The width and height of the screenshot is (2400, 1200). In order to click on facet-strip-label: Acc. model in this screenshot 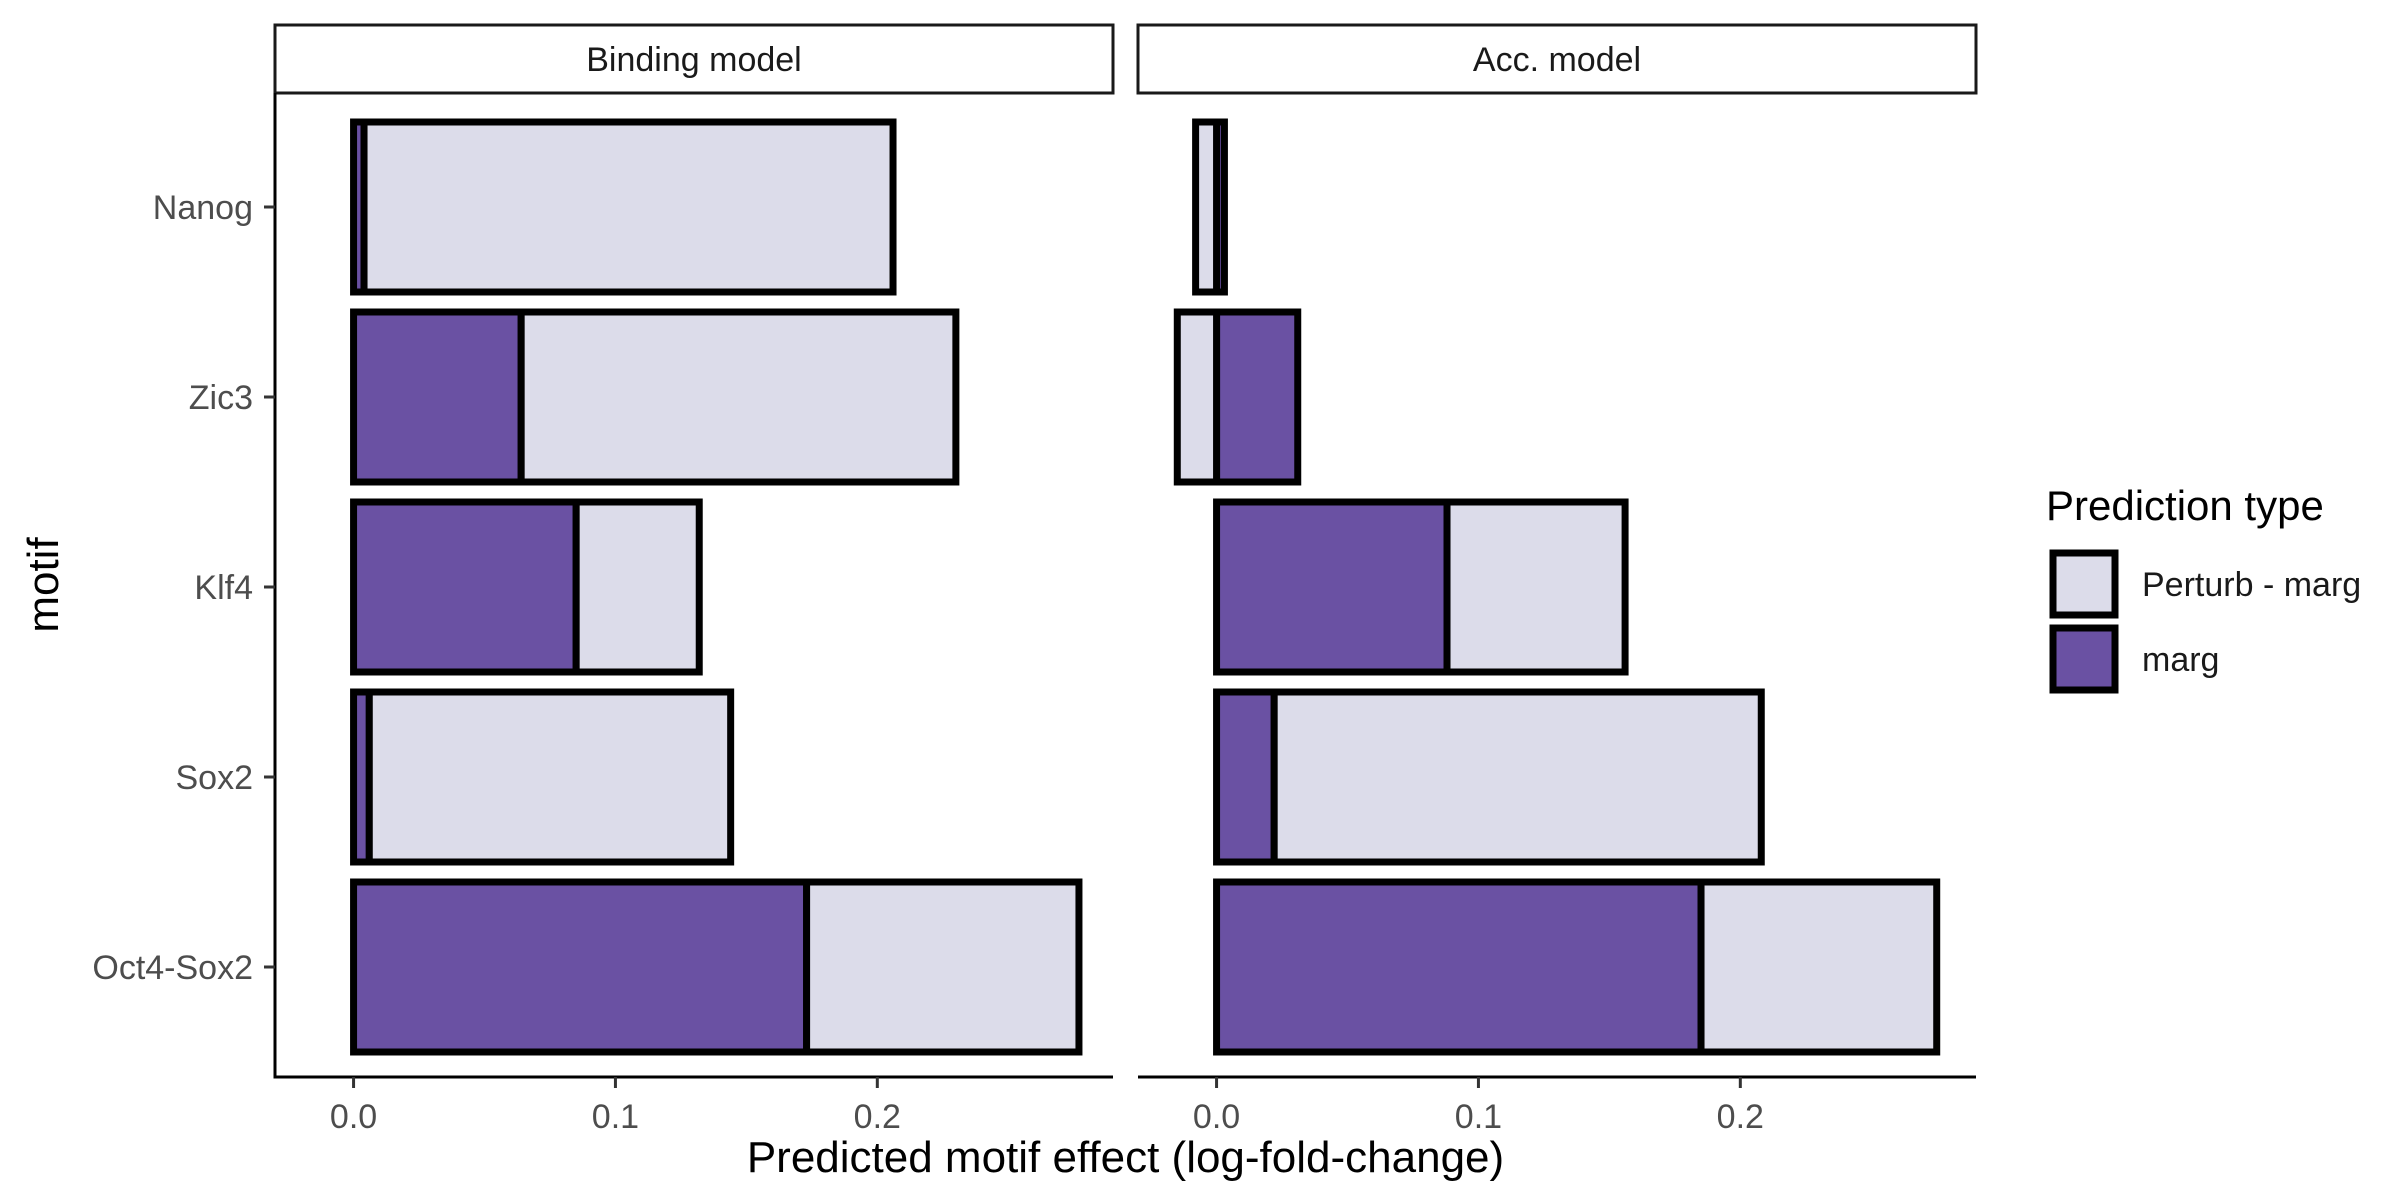, I will do `click(1557, 60)`.